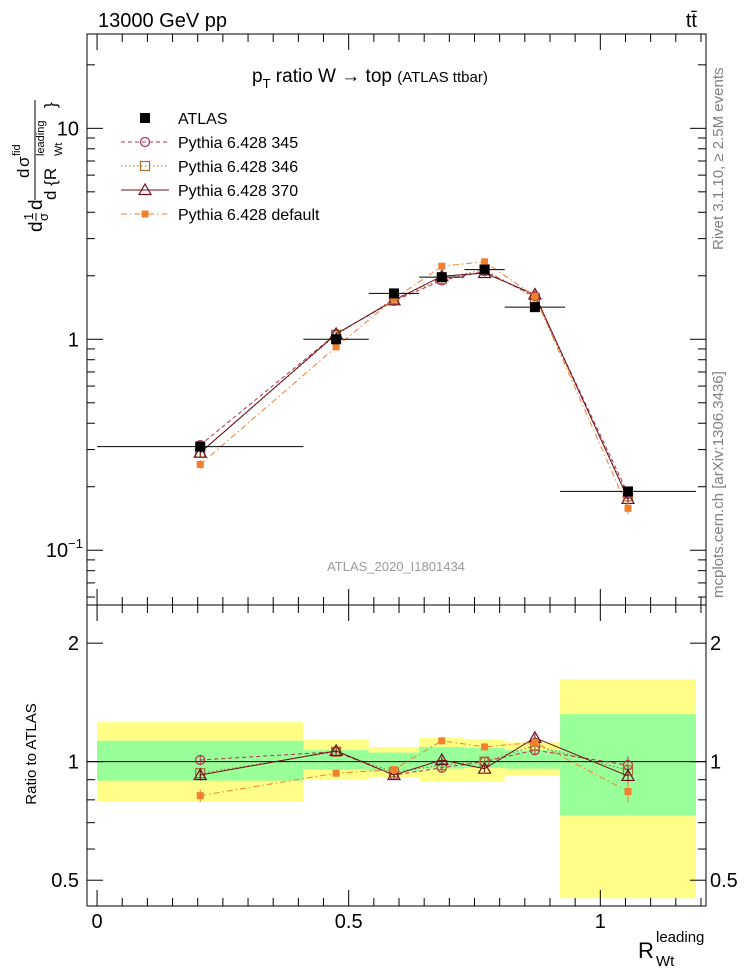 The height and width of the screenshot is (977, 746). I want to click on legend-marker-pdefault, so click(145, 214).